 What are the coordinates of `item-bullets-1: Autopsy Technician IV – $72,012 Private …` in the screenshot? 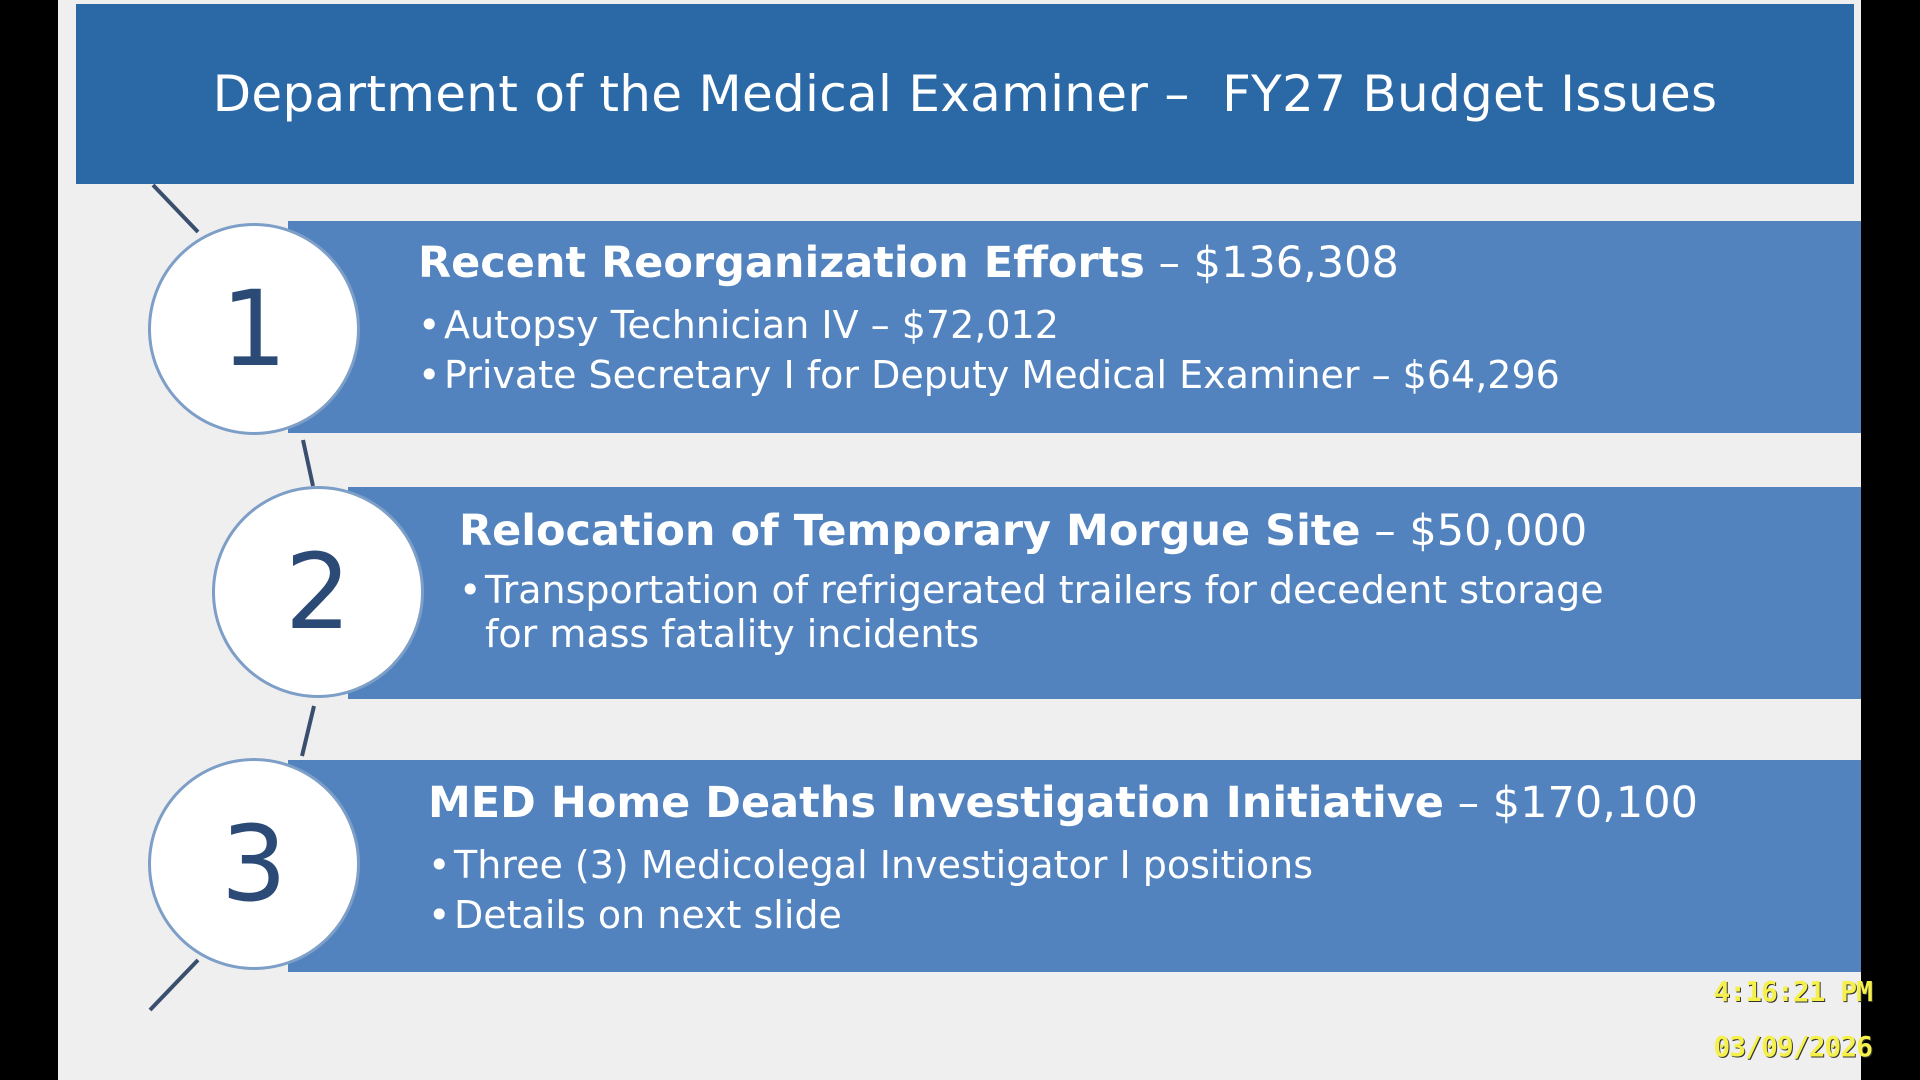 It's located at (989, 350).